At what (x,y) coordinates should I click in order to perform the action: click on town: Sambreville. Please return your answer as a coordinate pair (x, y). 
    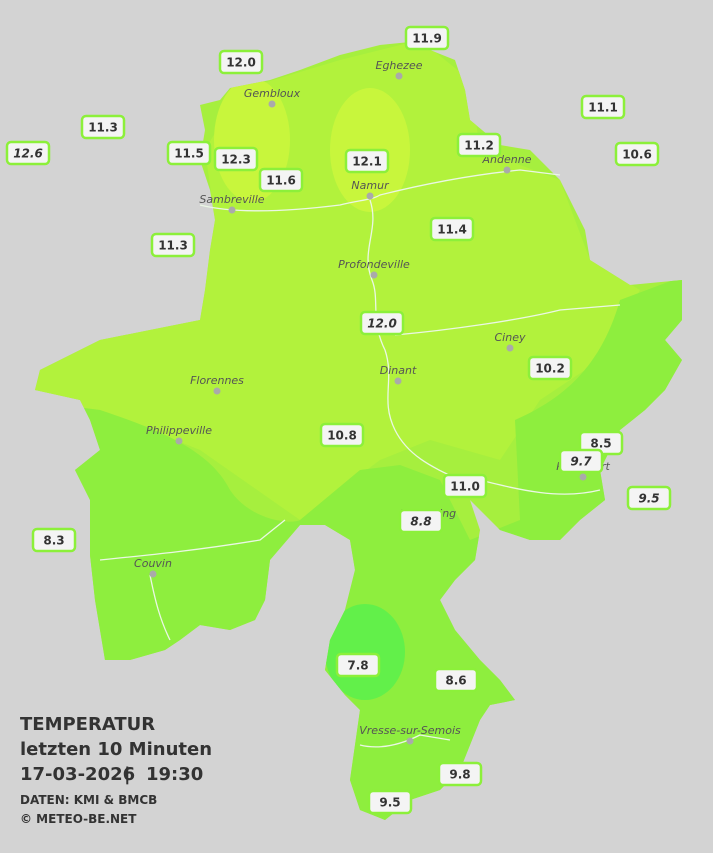
    Looking at the image, I should click on (232, 203).